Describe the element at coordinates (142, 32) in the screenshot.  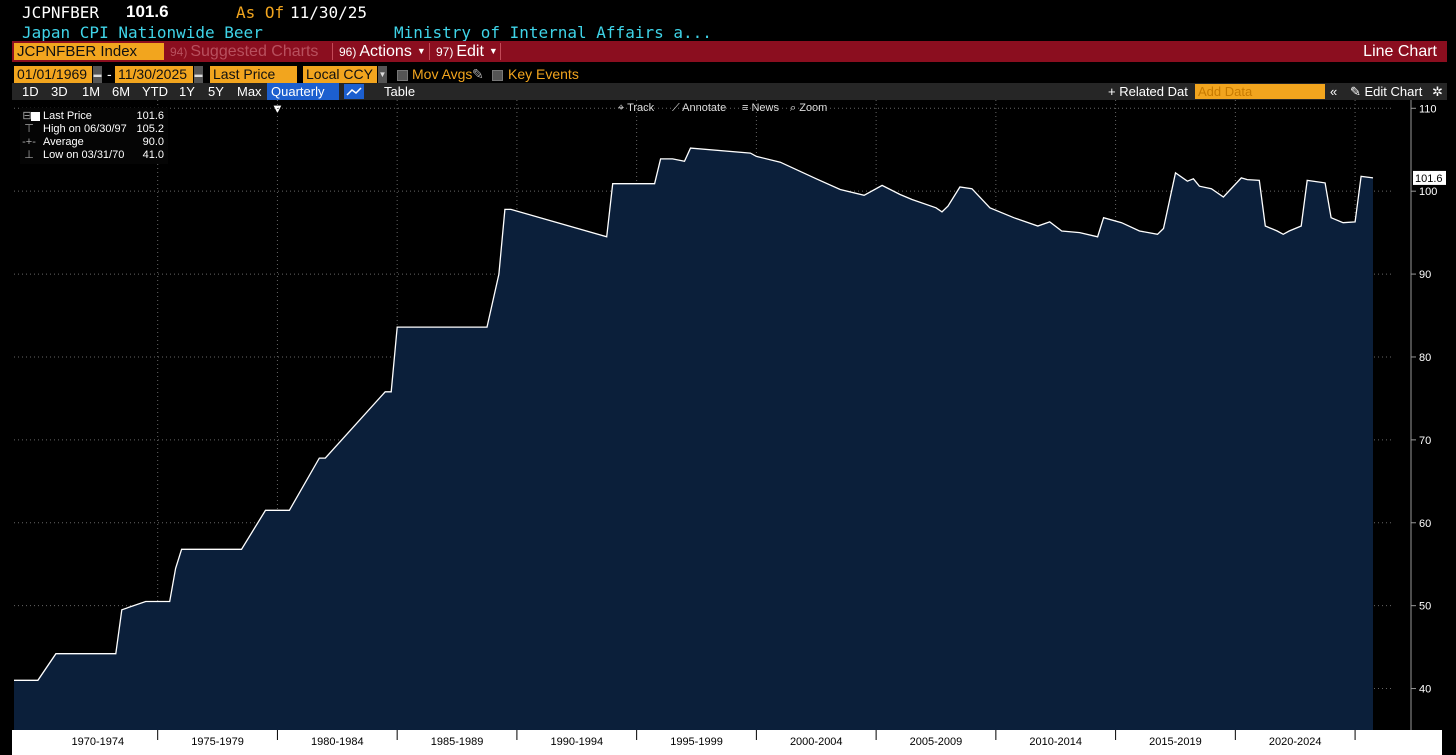
I see `security-description: Japan CPI Nationwide Beer` at that location.